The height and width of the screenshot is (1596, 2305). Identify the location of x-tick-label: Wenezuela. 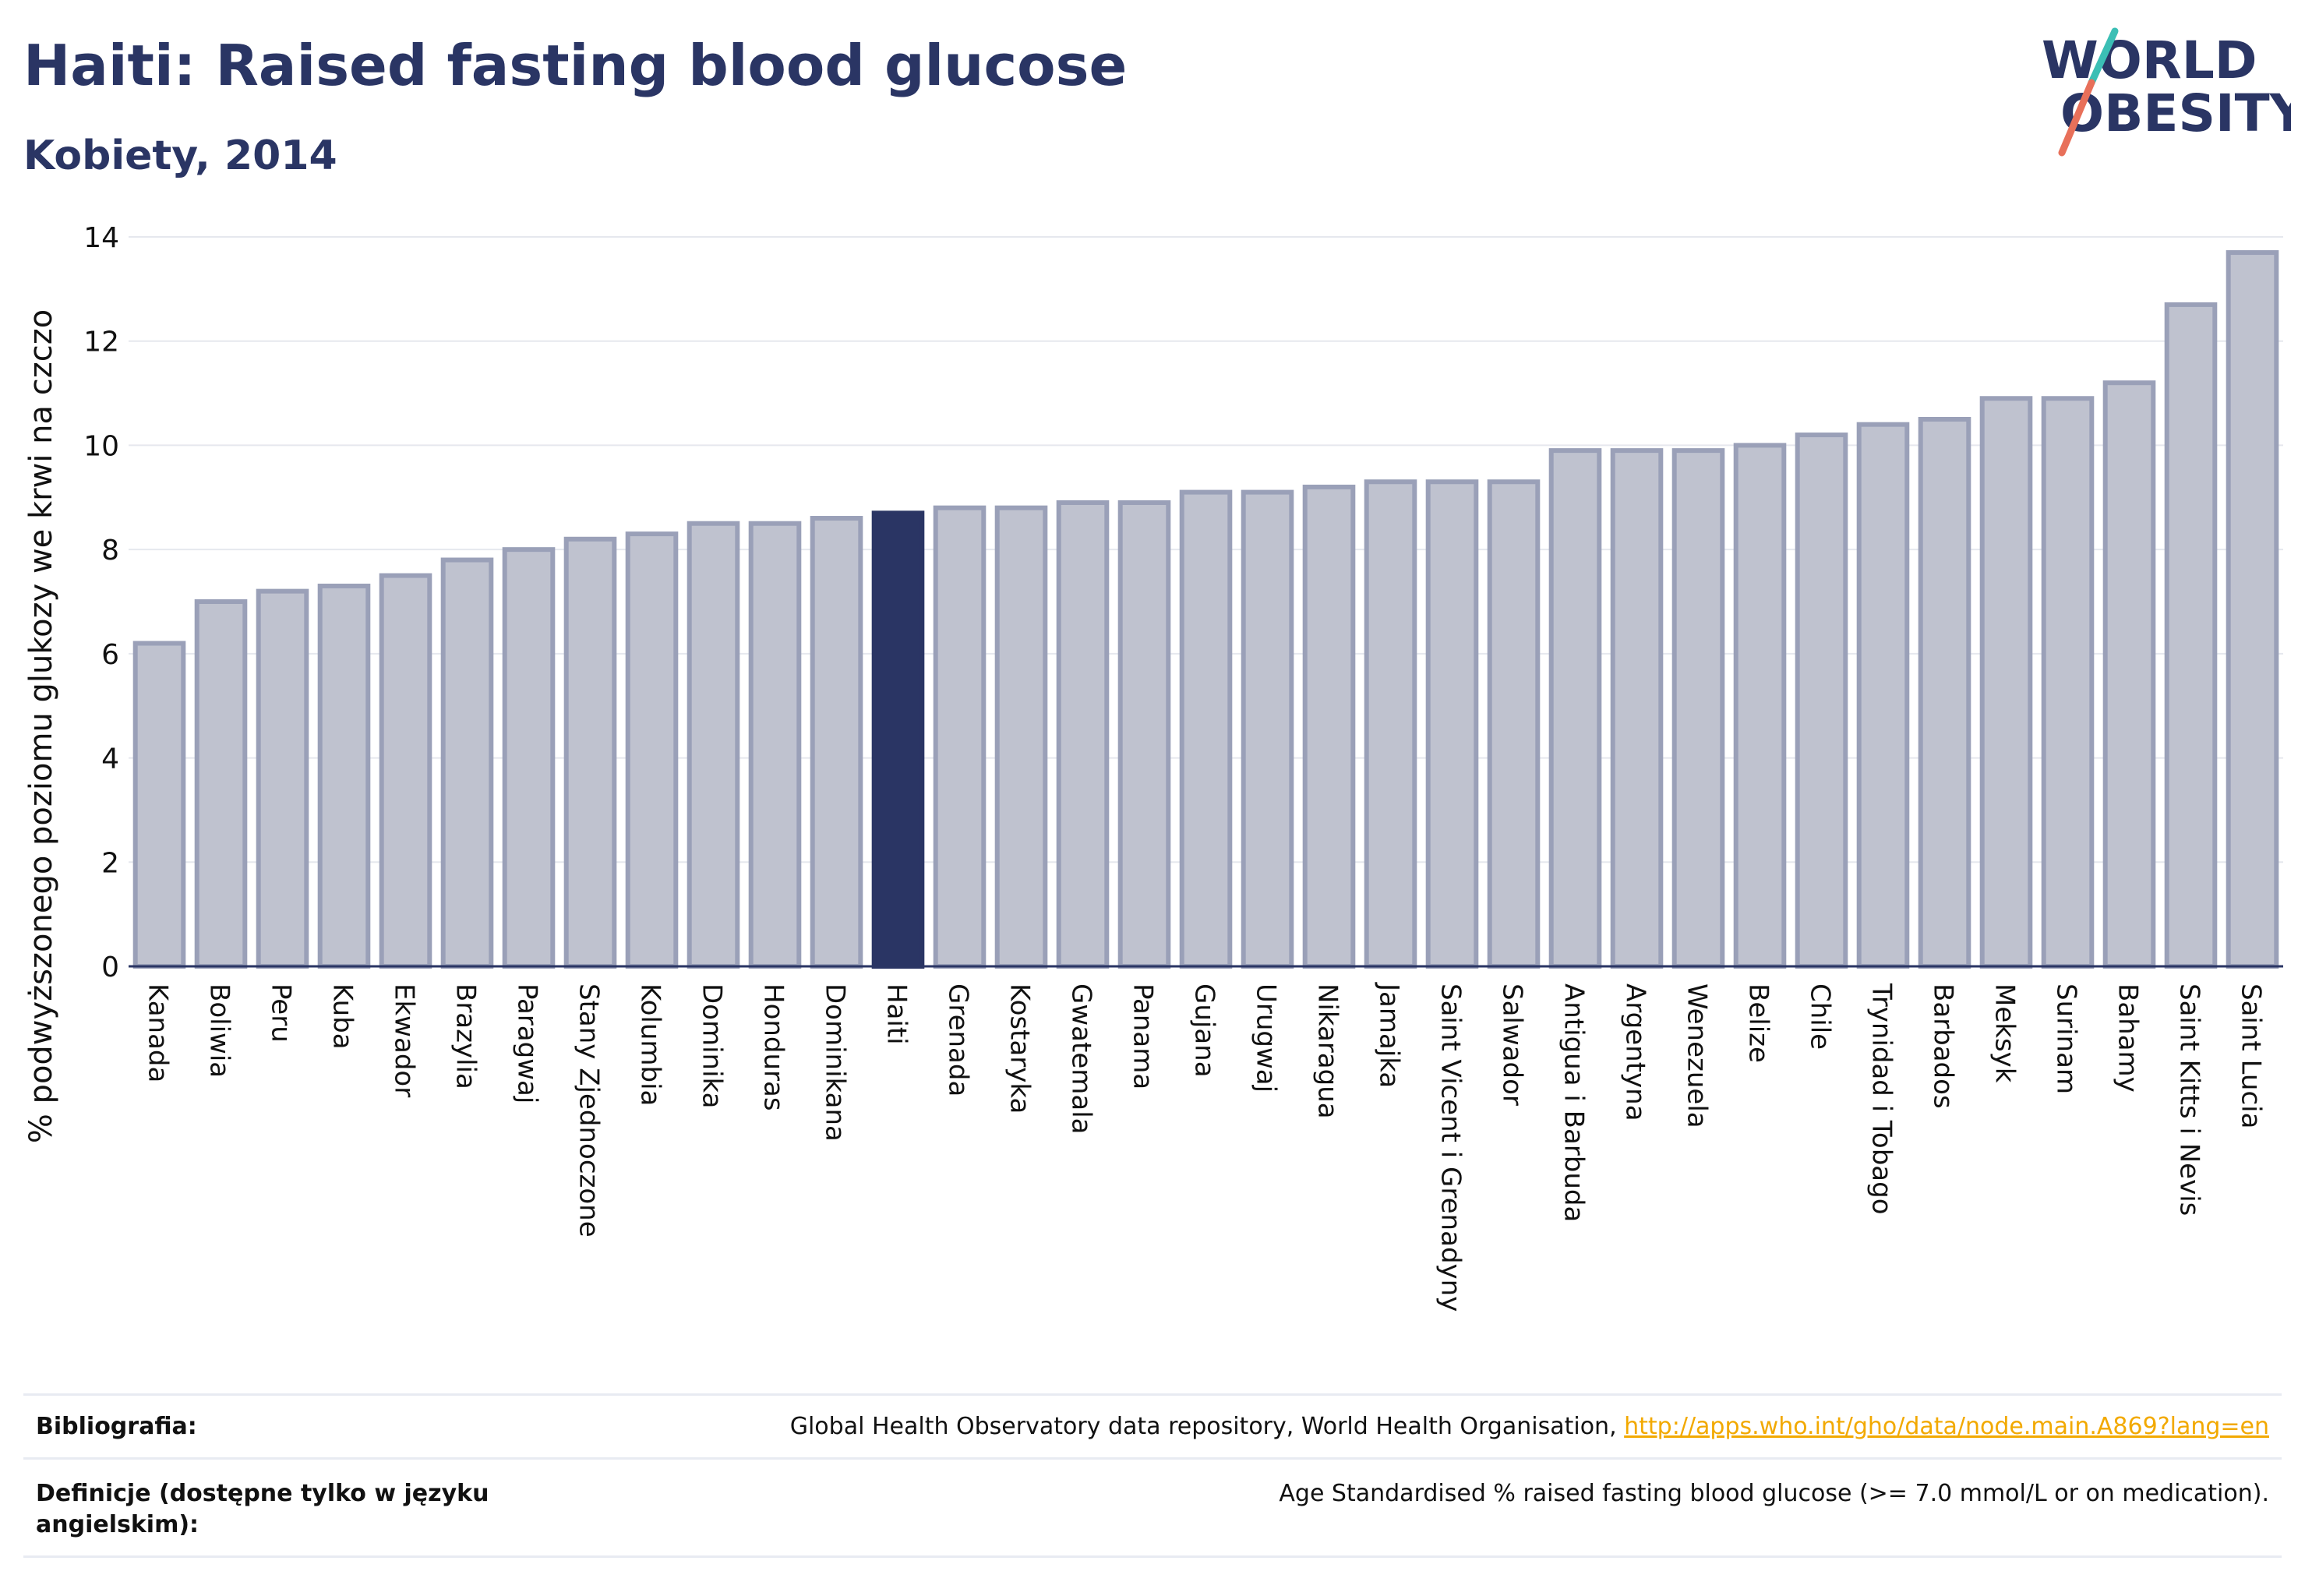
(1697, 1055).